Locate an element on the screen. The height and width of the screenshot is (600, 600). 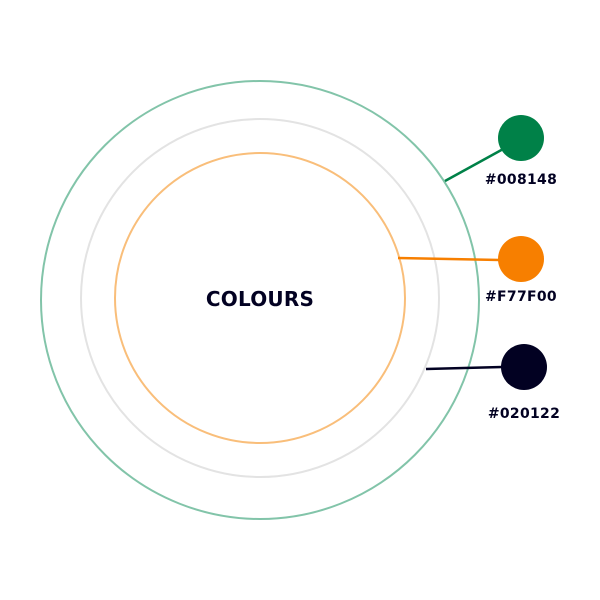
hex-label-green: #008148 is located at coordinates (521, 180).